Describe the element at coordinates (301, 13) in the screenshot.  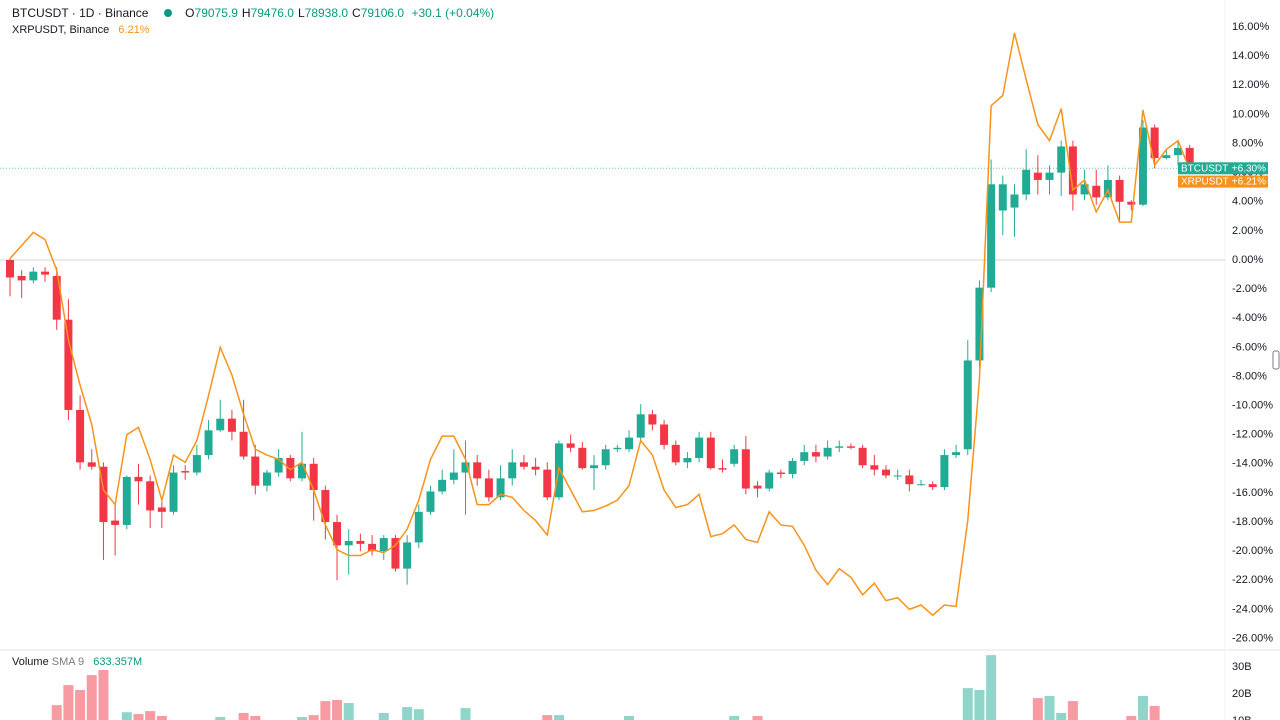
I see `ohlc-key: L` at that location.